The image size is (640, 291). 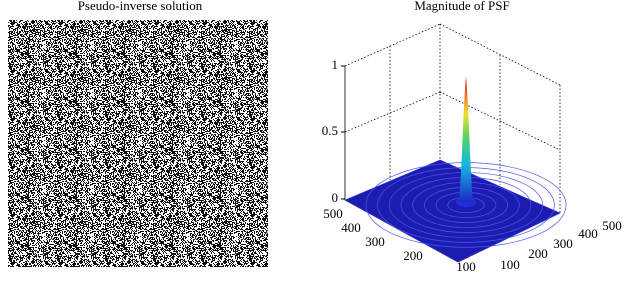 What do you see at coordinates (335, 197) in the screenshot?
I see `tick-label: 0` at bounding box center [335, 197].